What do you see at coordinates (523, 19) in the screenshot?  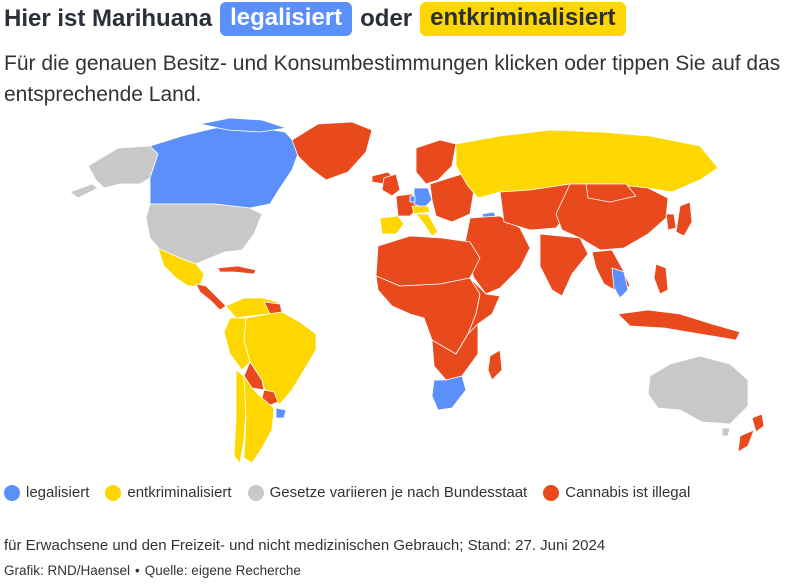 I see `decriminalized-pill: entkriminalisiert` at bounding box center [523, 19].